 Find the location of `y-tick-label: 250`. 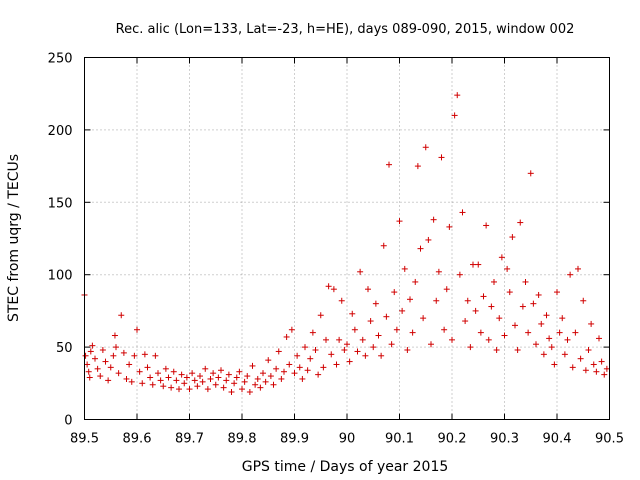

y-tick-label: 250 is located at coordinates (60, 59).